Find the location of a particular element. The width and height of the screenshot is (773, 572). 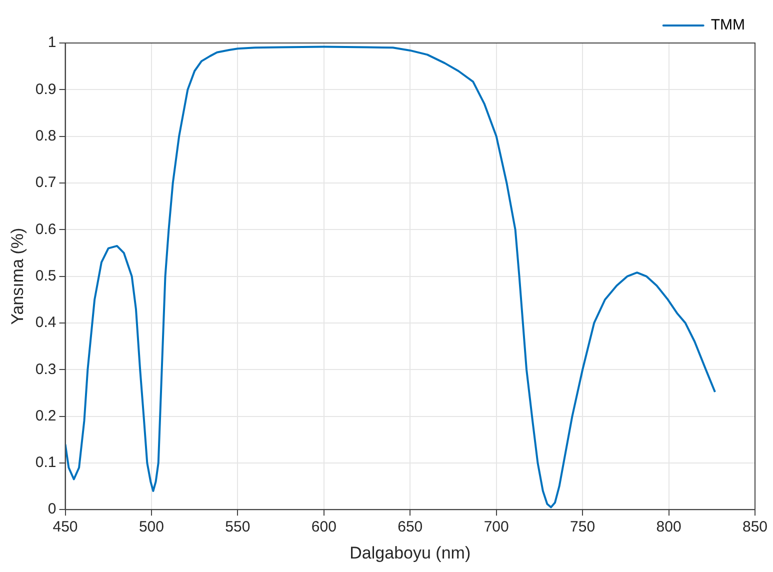

y-tick-label: 0.8 is located at coordinates (45, 135).